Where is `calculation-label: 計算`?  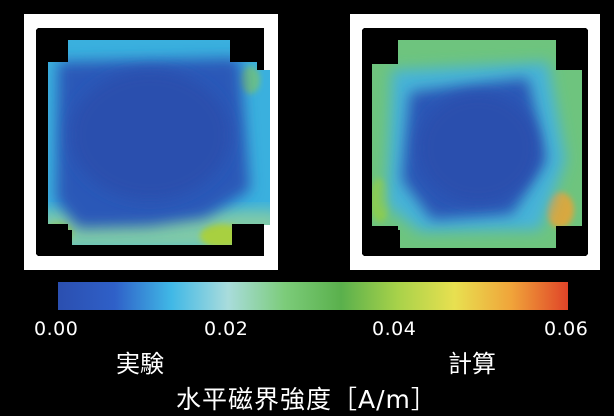 calculation-label: 計算 is located at coordinates (472, 364).